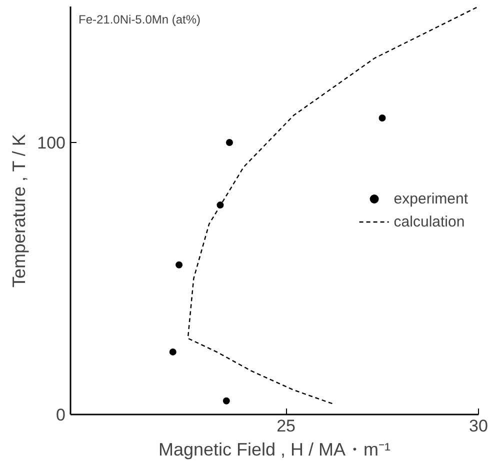  I want to click on y-tick-label: 0, so click(61, 415).